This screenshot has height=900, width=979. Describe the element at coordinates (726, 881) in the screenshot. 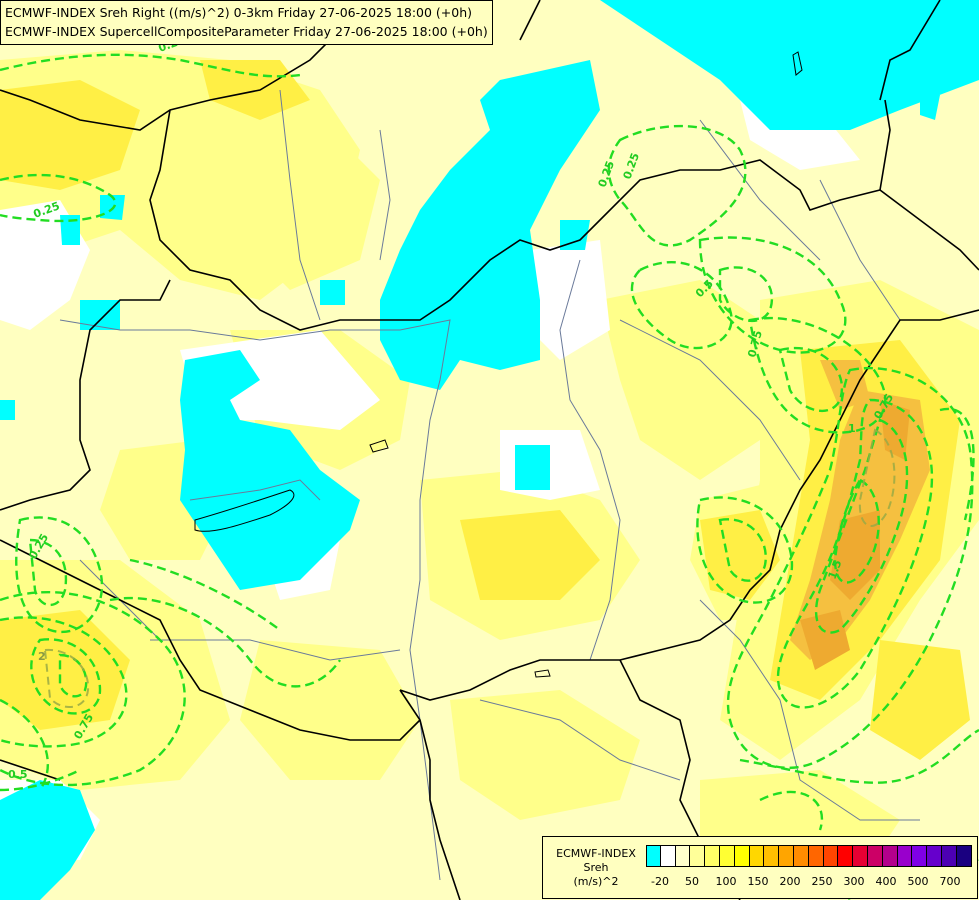

I see `colorbar-tick-label: 100` at that location.